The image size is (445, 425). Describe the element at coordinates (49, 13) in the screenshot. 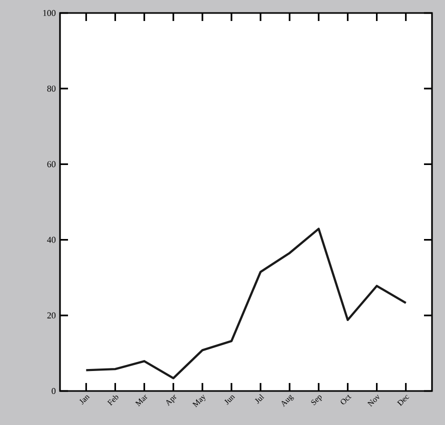

I see `y-tick-label: 100` at that location.